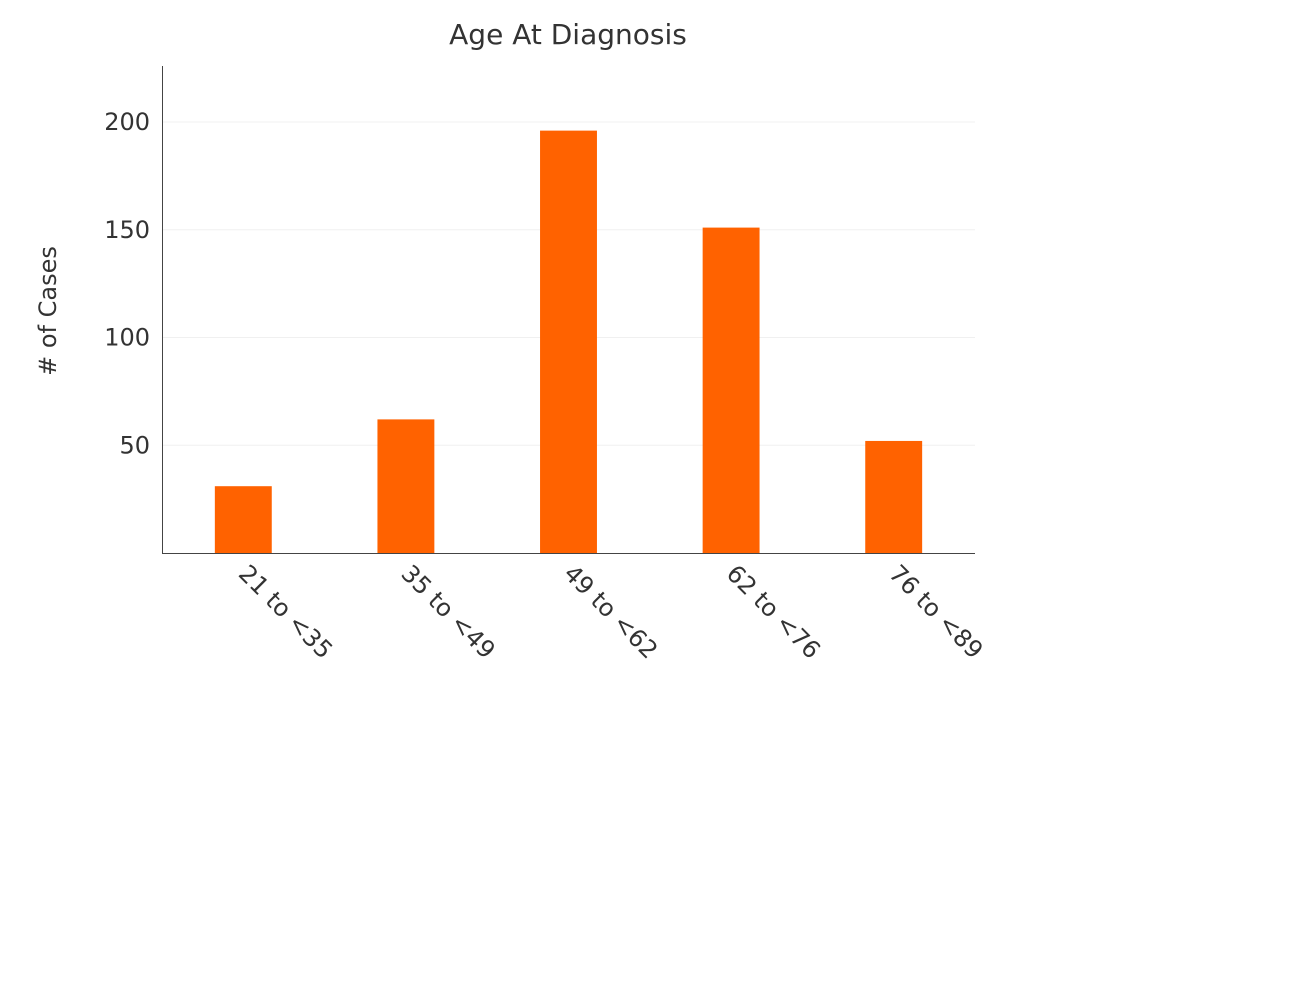 The image size is (1300, 1004). I want to click on y-tick-label: 100, so click(127, 338).